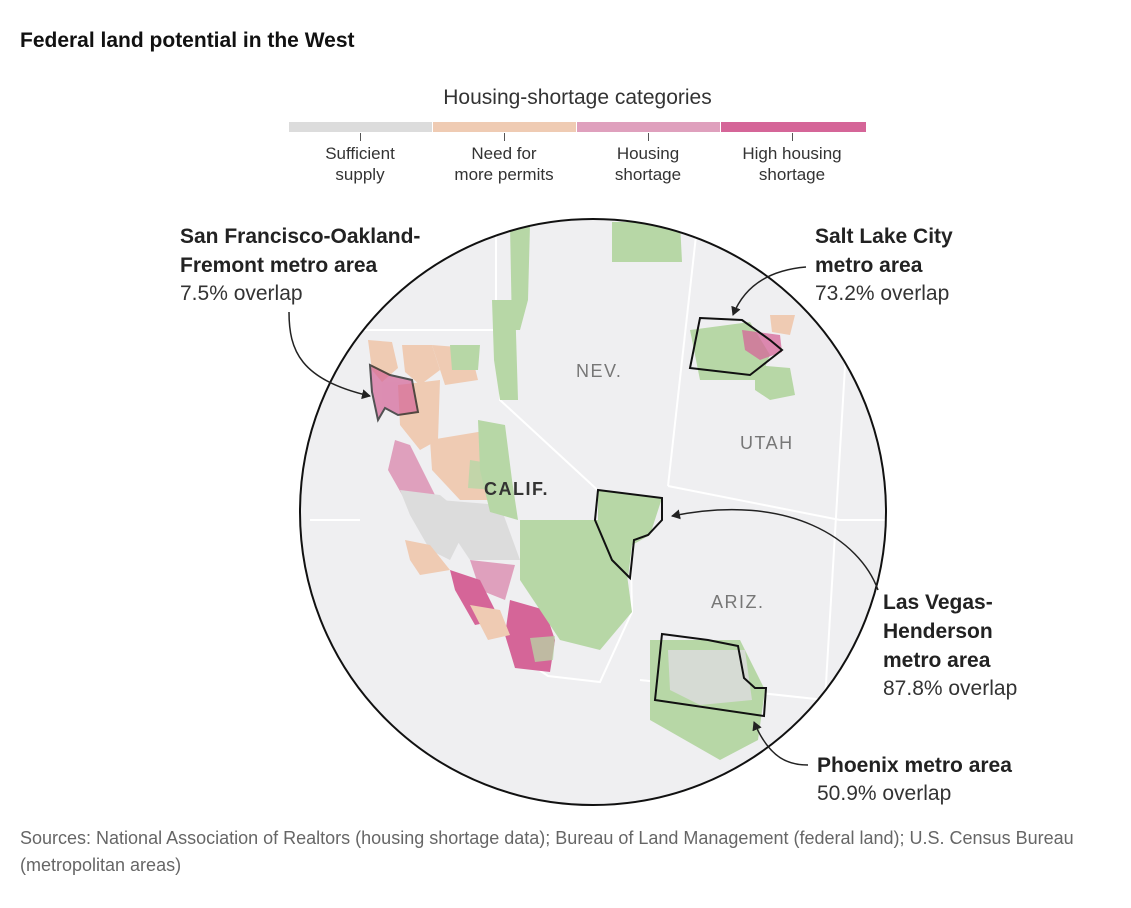  I want to click on callout-lv-overlap: 87.8% overlap, so click(950, 688).